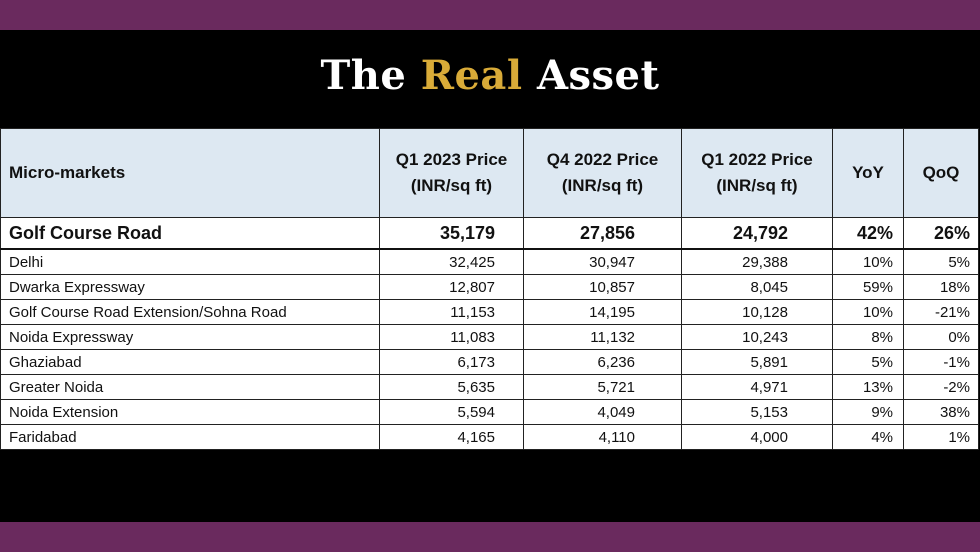 This screenshot has width=980, height=552. I want to click on table-cell-name: Noida Expressway, so click(190, 337).